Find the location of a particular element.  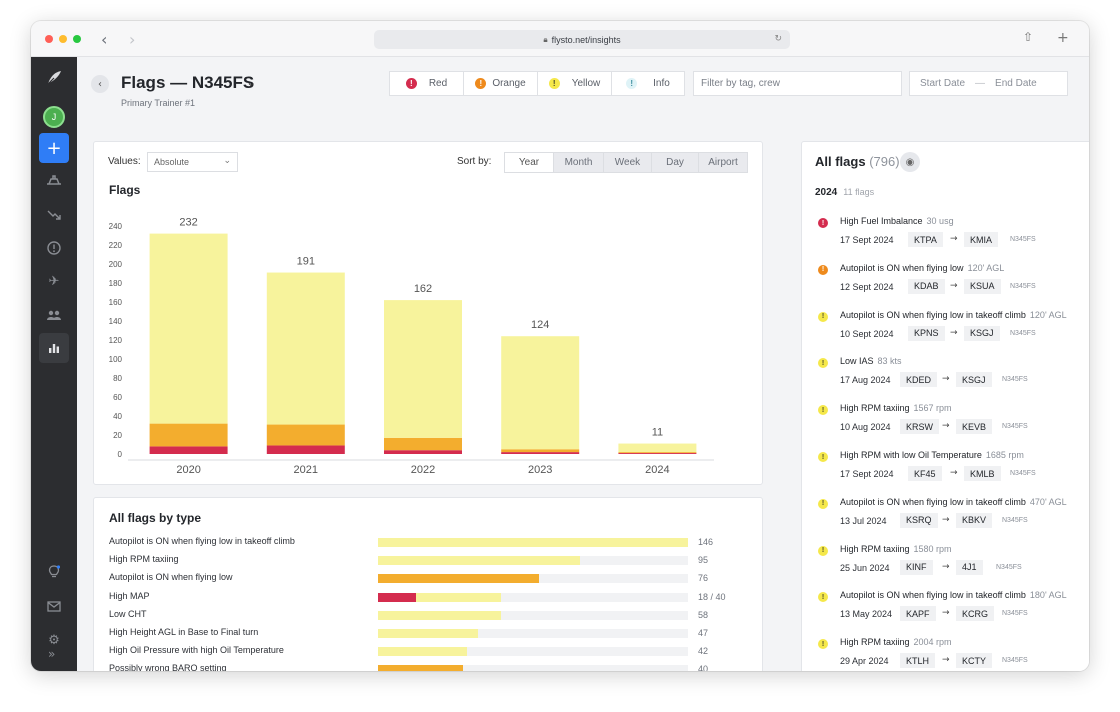

departure-airport: KDED is located at coordinates (919, 380).